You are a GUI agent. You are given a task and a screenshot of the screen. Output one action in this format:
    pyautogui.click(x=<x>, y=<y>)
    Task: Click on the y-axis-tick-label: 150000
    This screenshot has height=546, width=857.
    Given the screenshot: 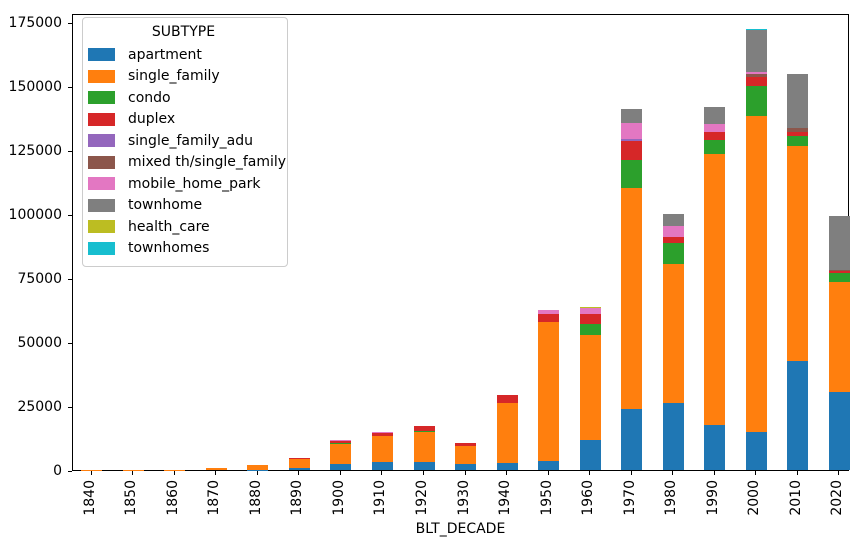 What is the action you would take?
    pyautogui.click(x=35, y=86)
    